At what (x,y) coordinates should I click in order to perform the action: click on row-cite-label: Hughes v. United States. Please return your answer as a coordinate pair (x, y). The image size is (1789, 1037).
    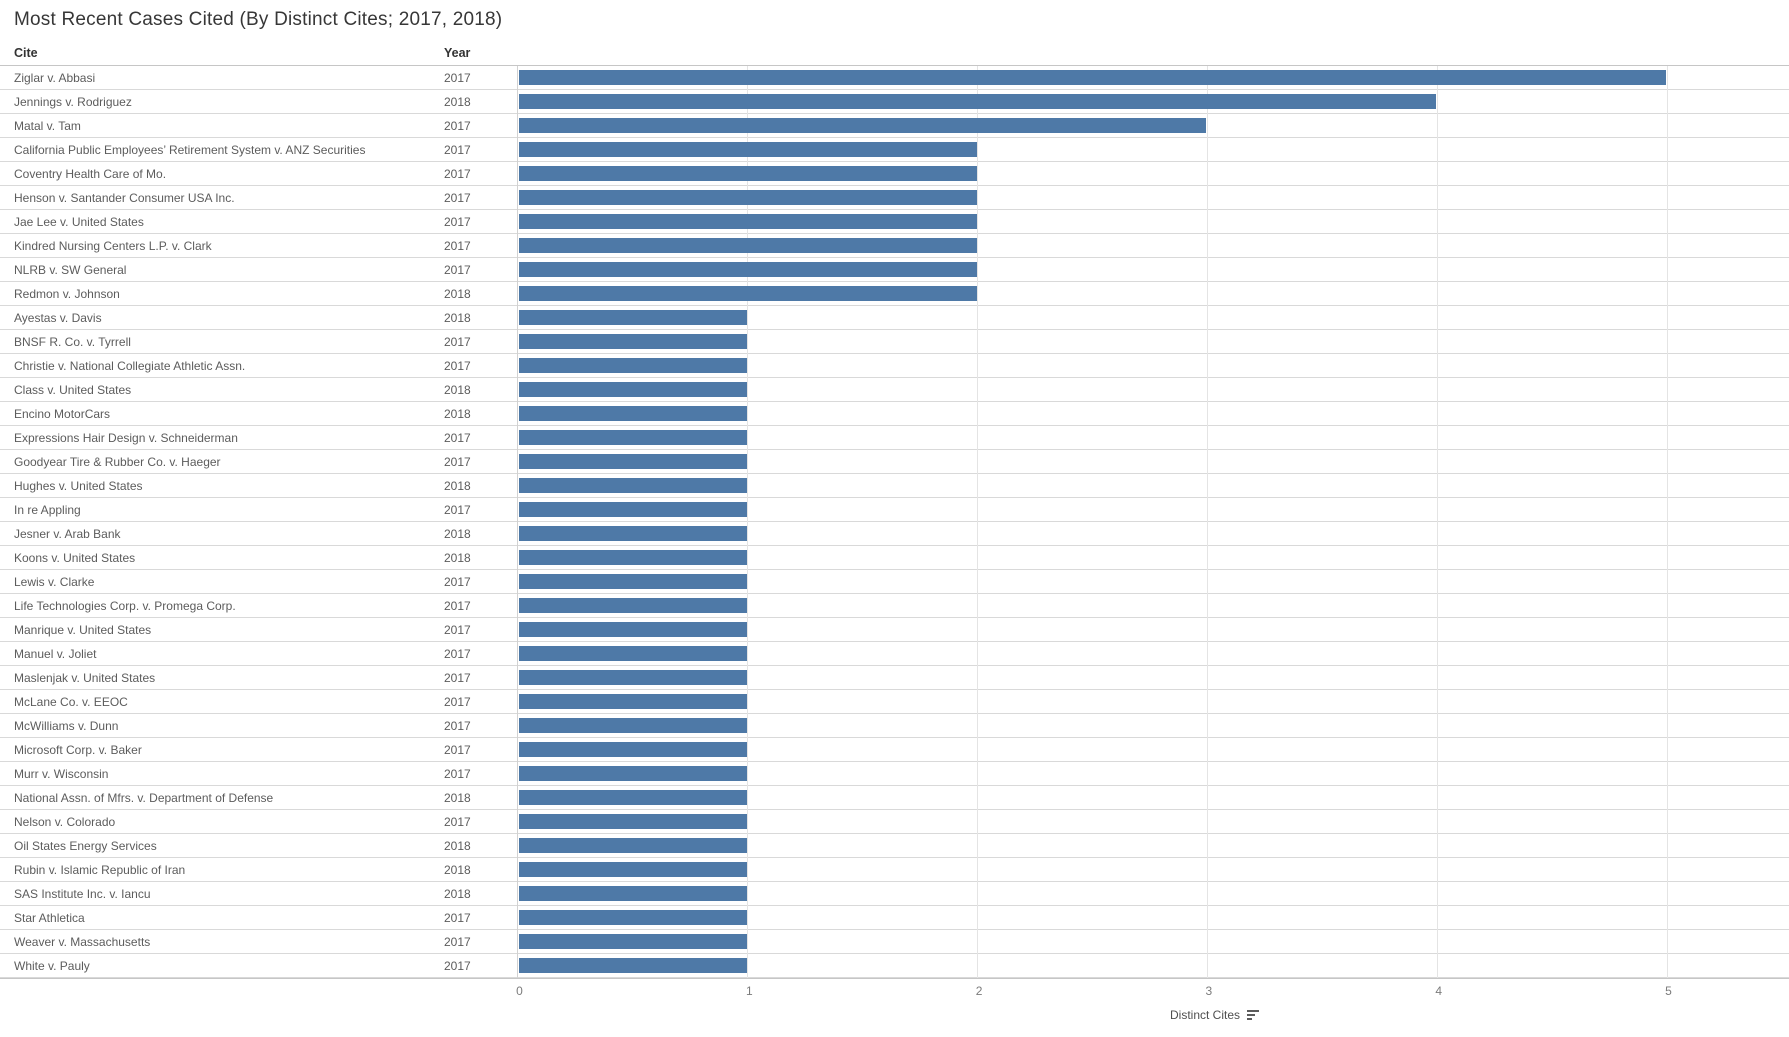
    Looking at the image, I should click on (78, 486).